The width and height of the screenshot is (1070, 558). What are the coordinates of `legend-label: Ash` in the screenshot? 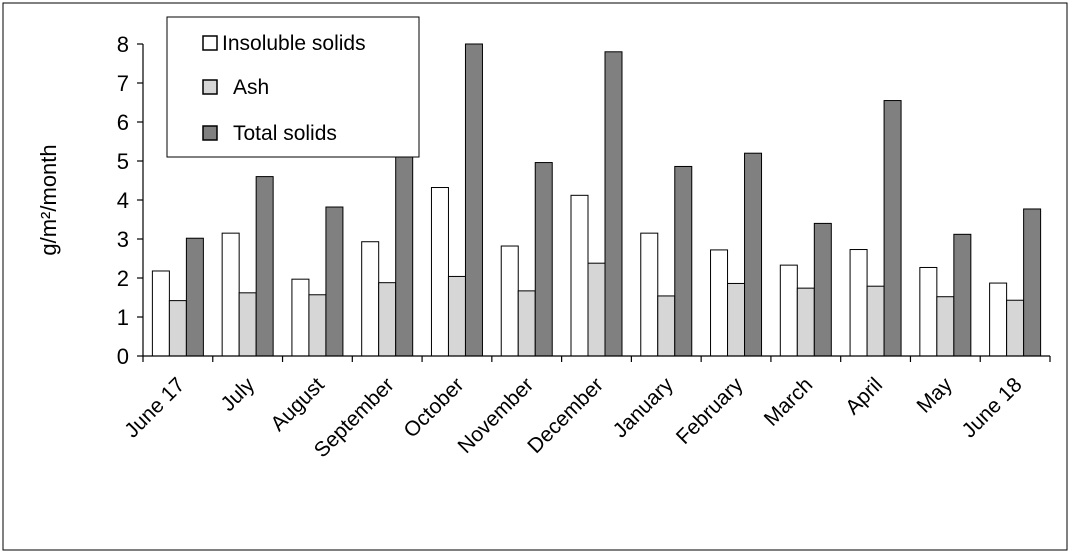 It's located at (251, 87).